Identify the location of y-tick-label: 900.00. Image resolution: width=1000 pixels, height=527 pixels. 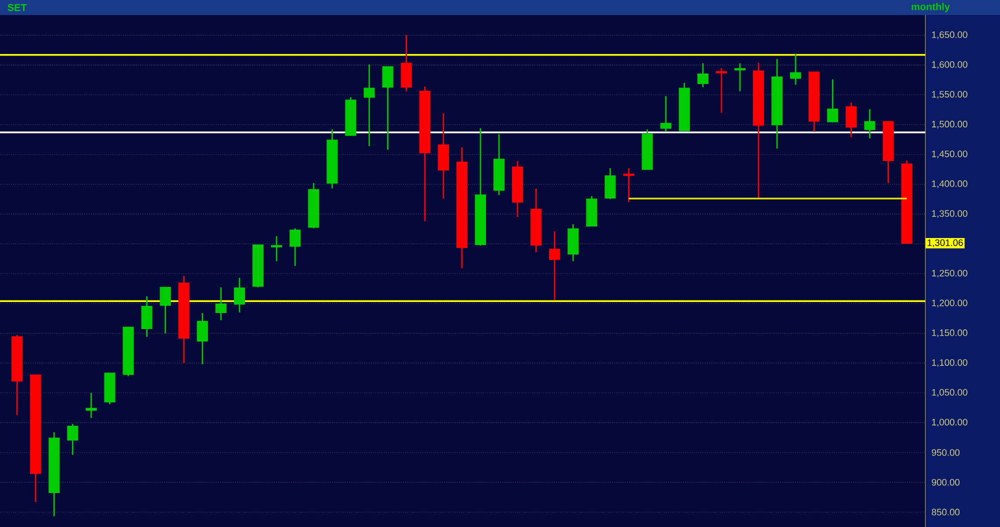
(946, 482).